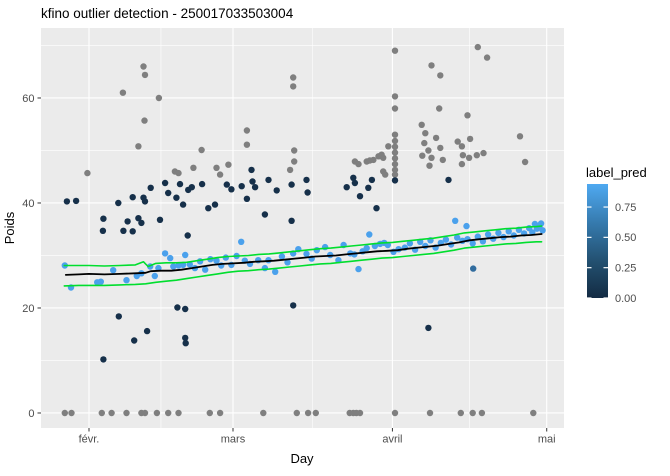 The width and height of the screenshot is (670, 476). I want to click on y-tick-label: 20, so click(28, 309).